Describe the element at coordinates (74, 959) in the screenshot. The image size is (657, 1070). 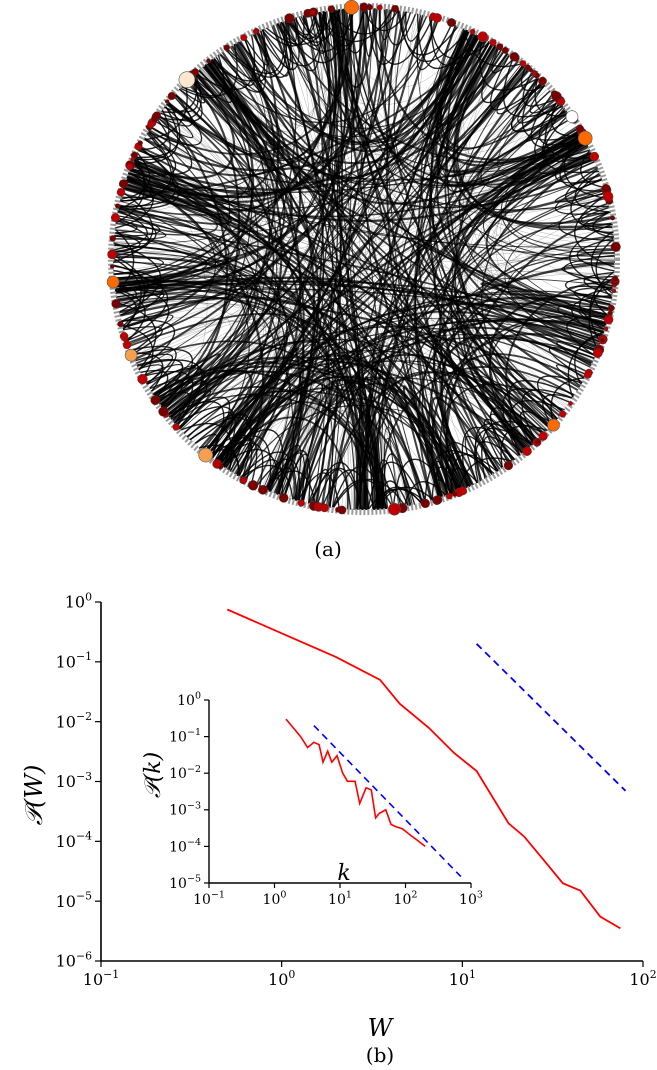
I see `y-tick-label: 10⁻⁶` at that location.